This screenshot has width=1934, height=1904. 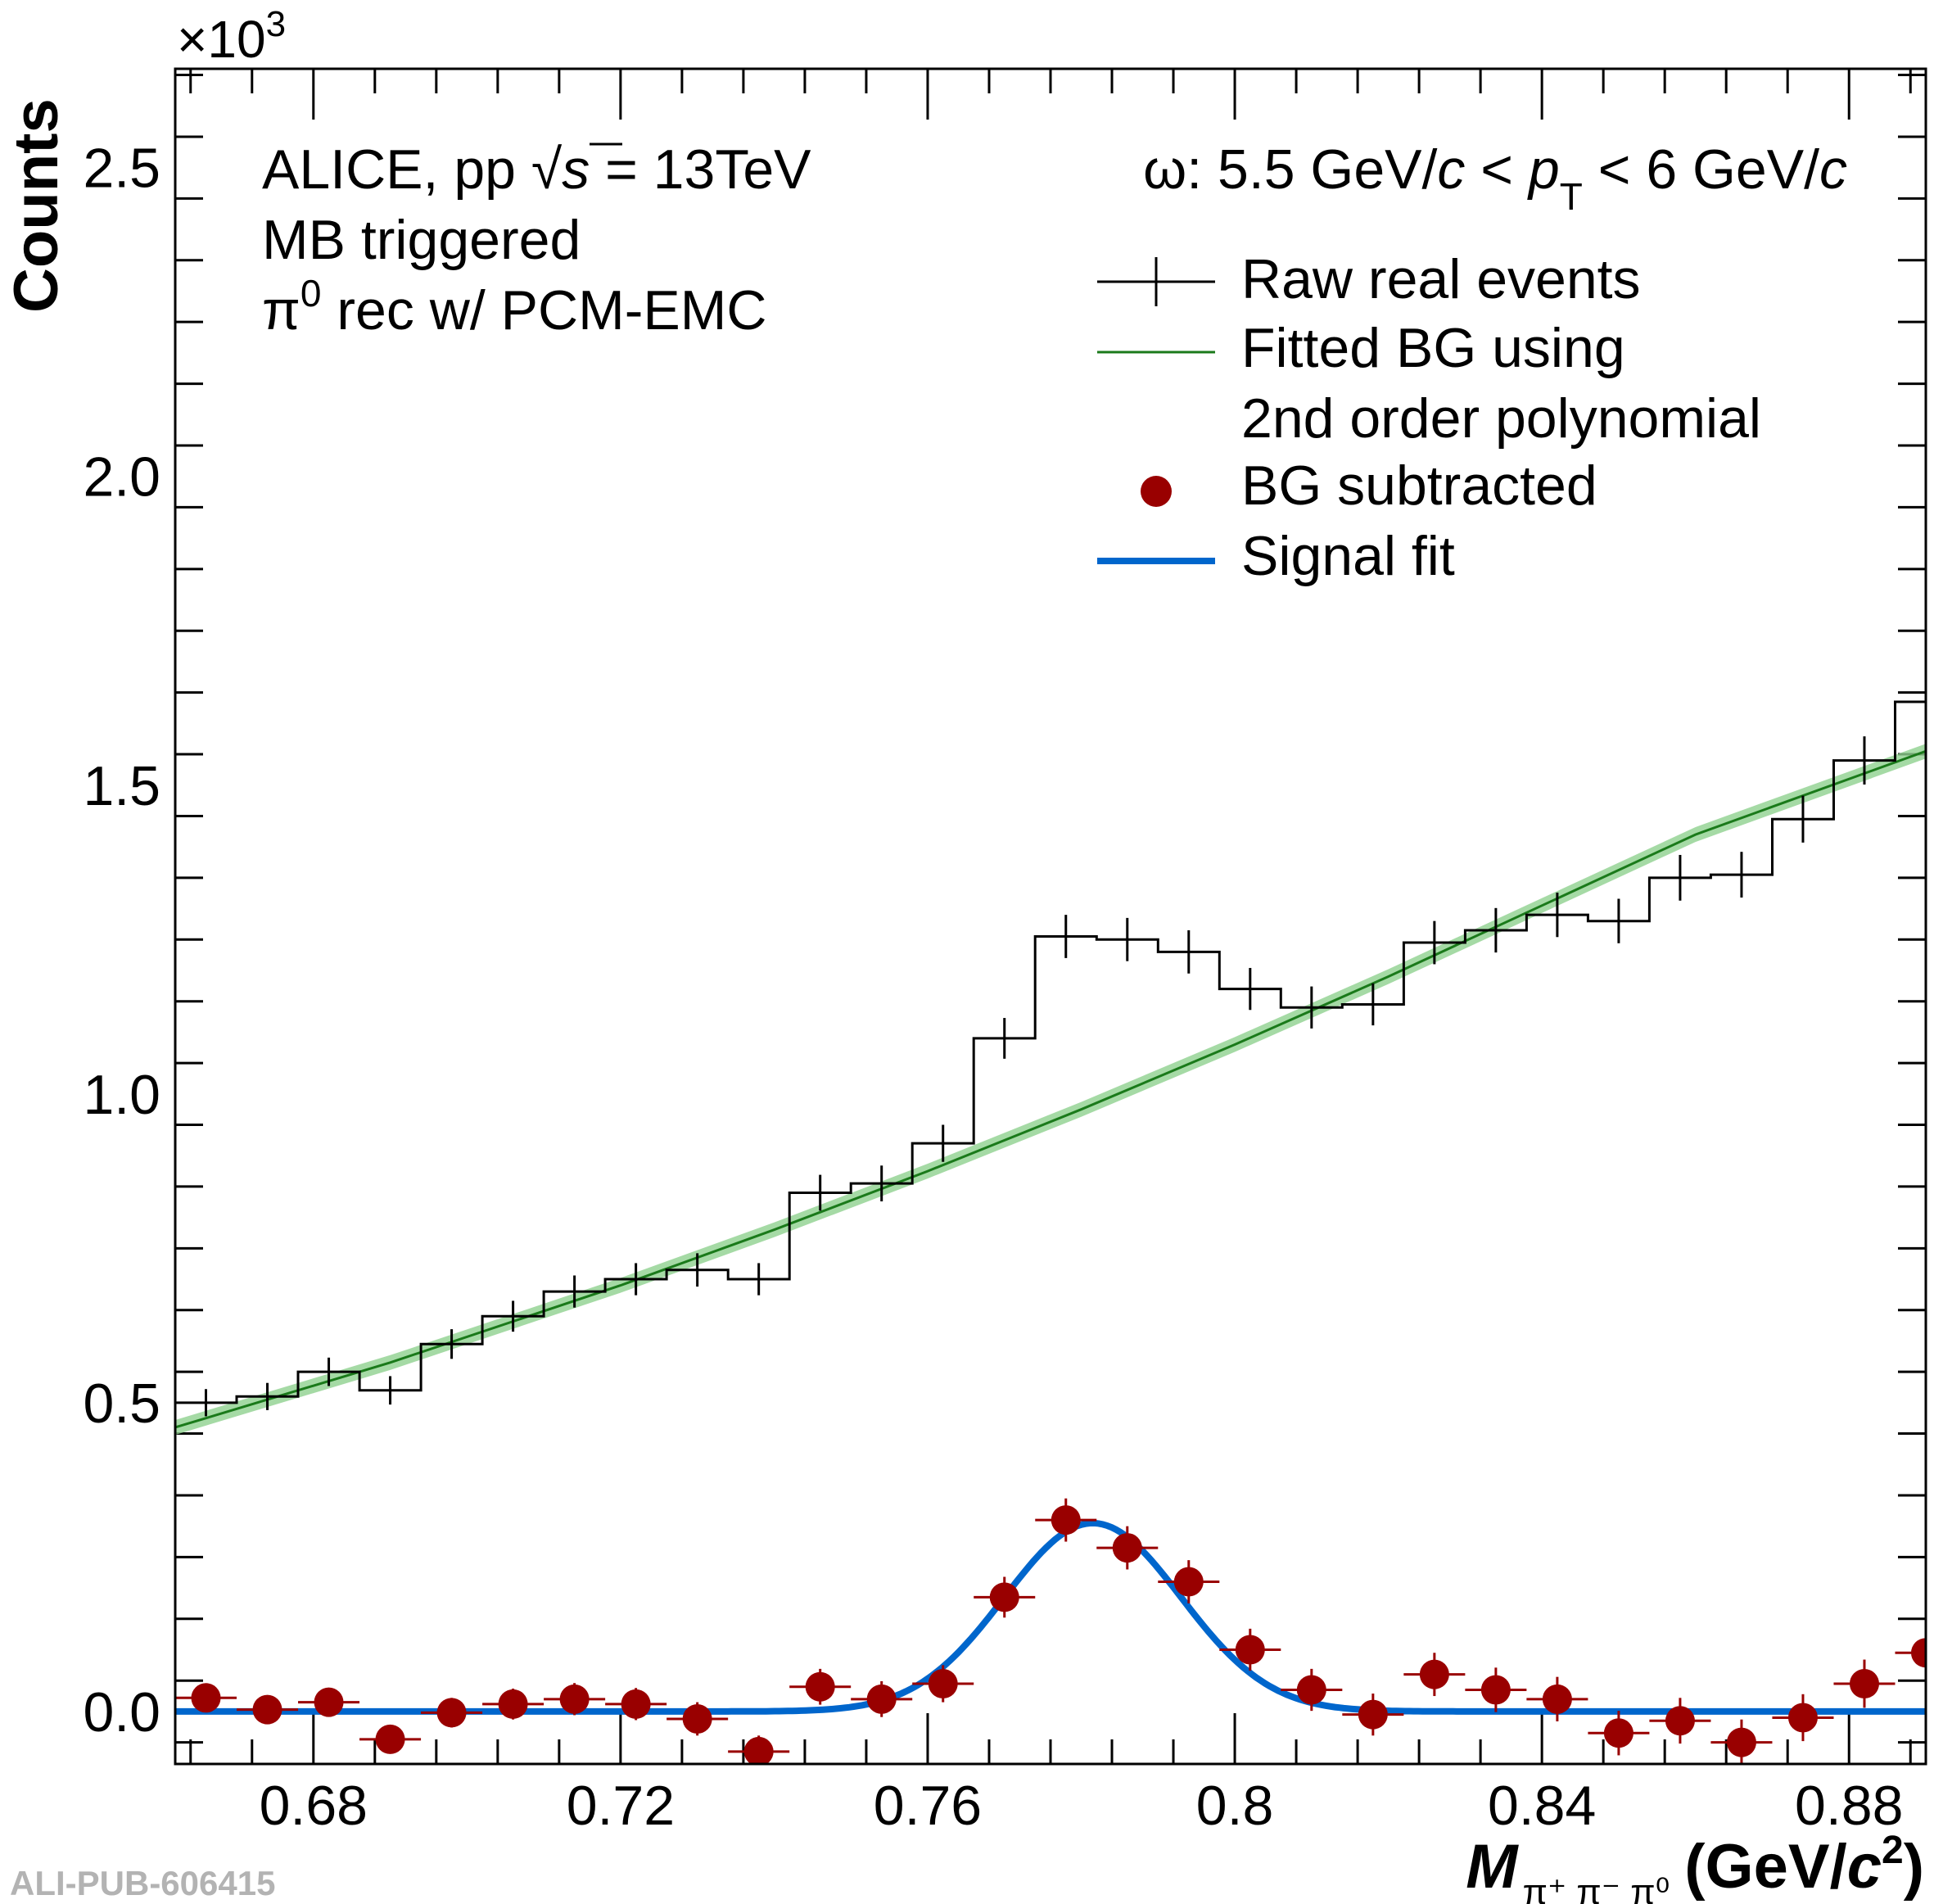 I want to click on x-tick-labels: 0.68 0.72 0.76 0.8 0.84 0.88, so click(x=1082, y=1806).